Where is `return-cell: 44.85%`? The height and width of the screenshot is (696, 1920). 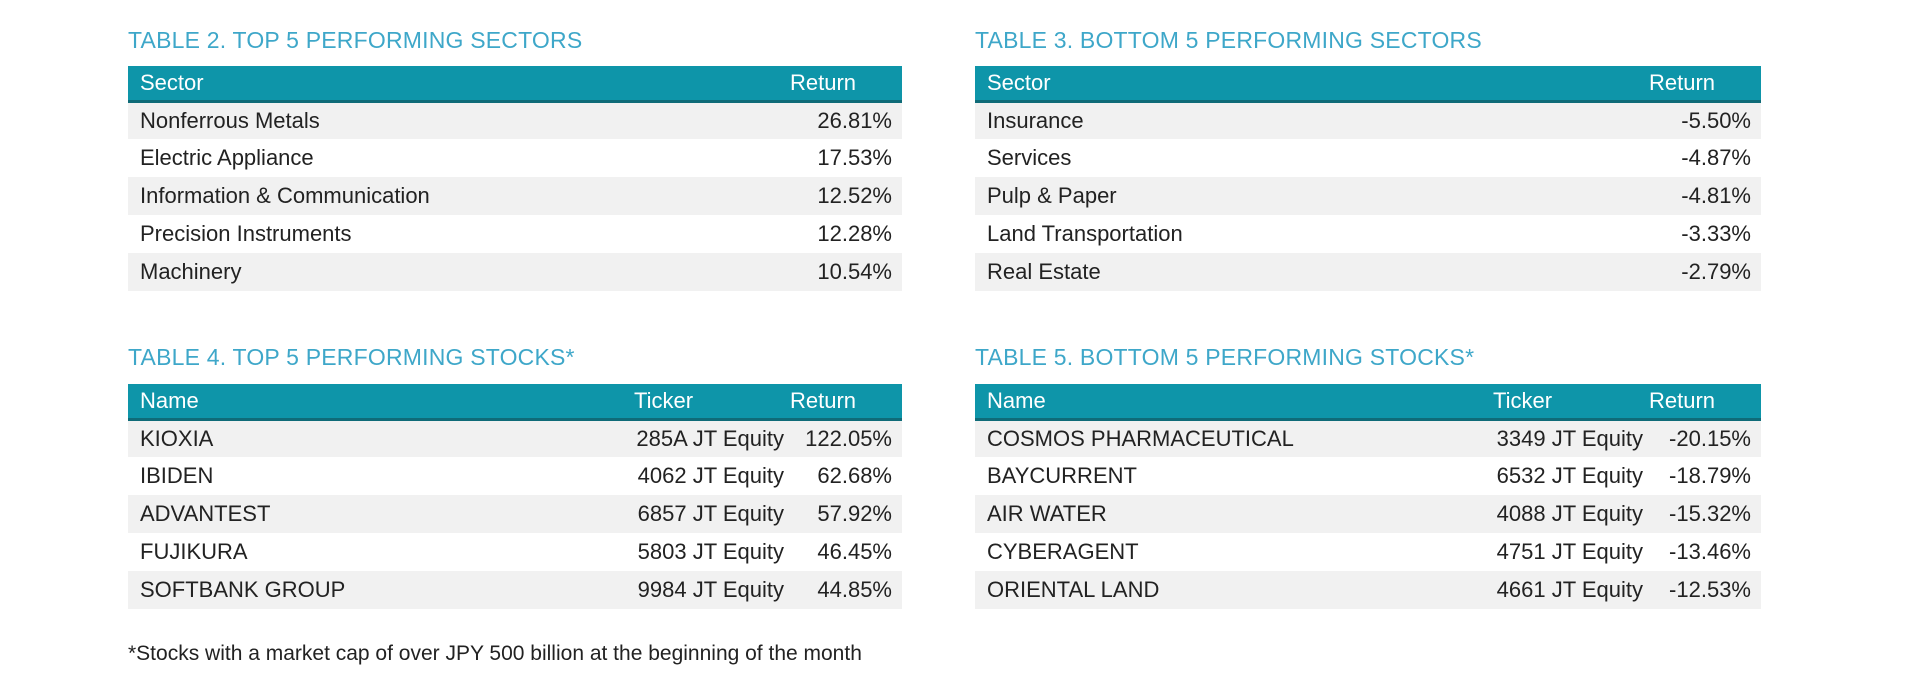 return-cell: 44.85% is located at coordinates (846, 590).